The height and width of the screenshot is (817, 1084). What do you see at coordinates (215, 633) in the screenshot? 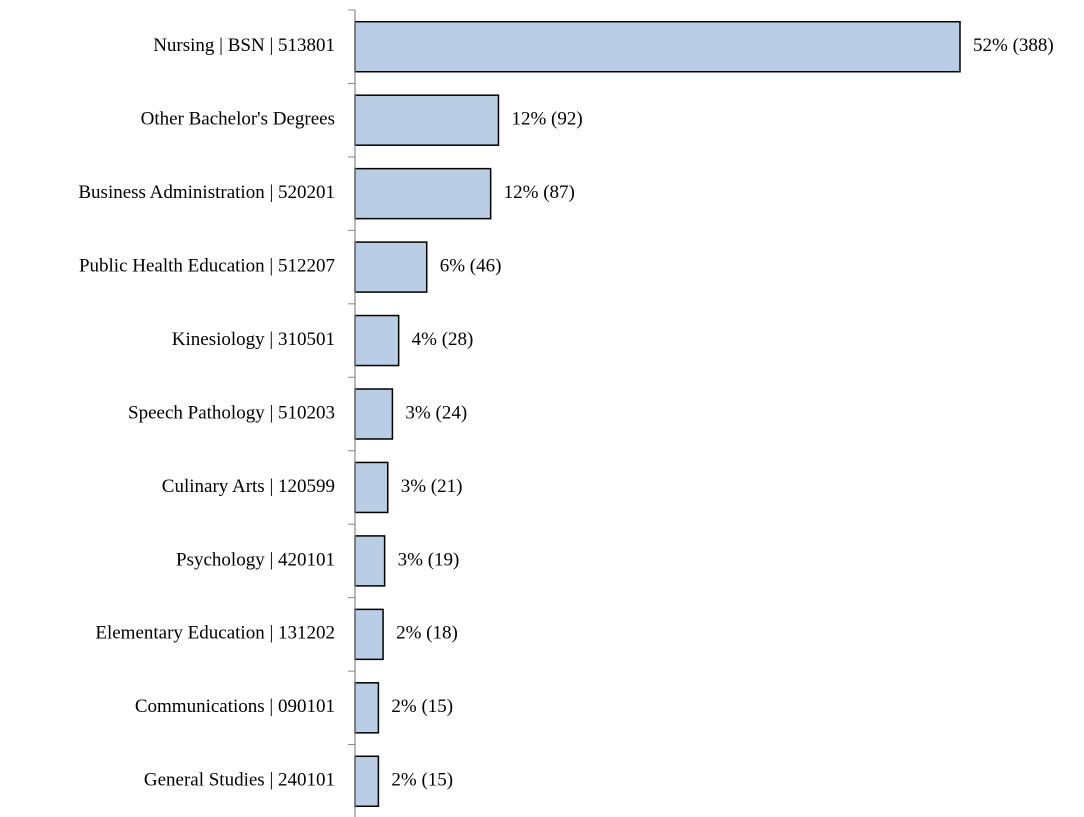
I see `category-label: Elementary Education | 131202` at bounding box center [215, 633].